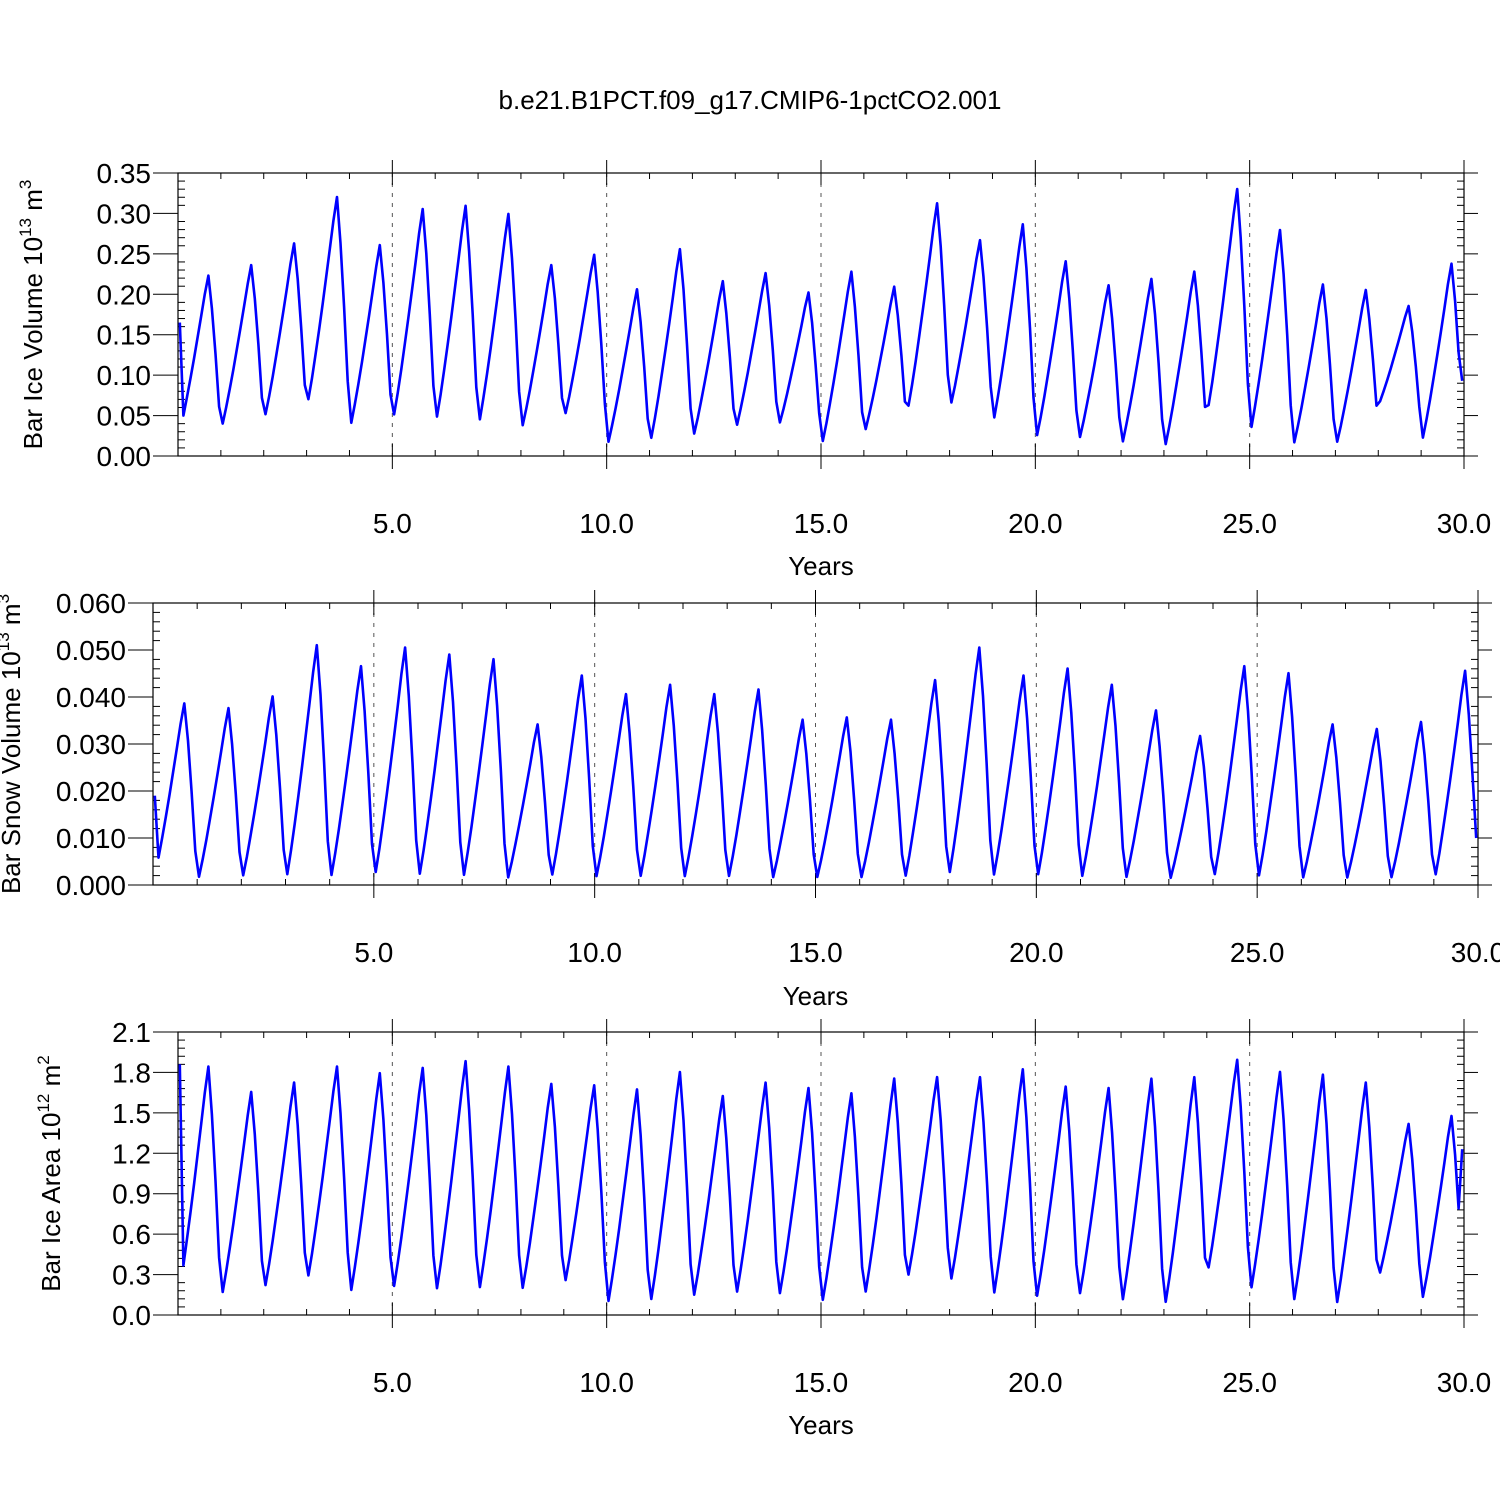  What do you see at coordinates (13, 772) in the screenshot?
I see `y-axis-title-main: Bar Snow Volume 10` at bounding box center [13, 772].